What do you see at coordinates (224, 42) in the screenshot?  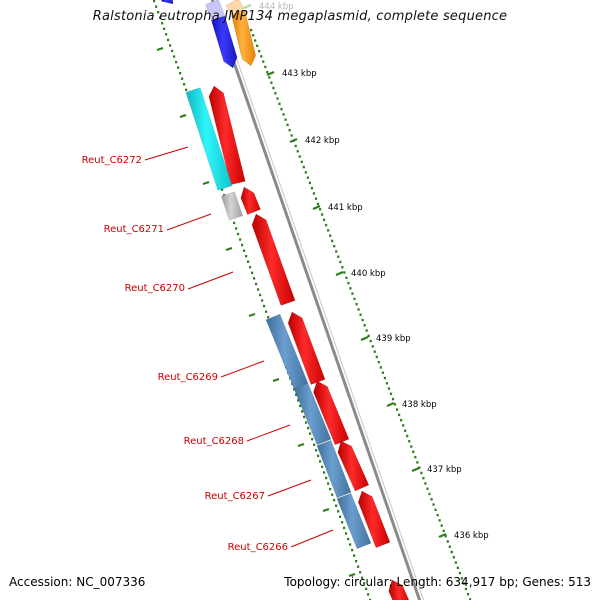 I see `feature-blue` at bounding box center [224, 42].